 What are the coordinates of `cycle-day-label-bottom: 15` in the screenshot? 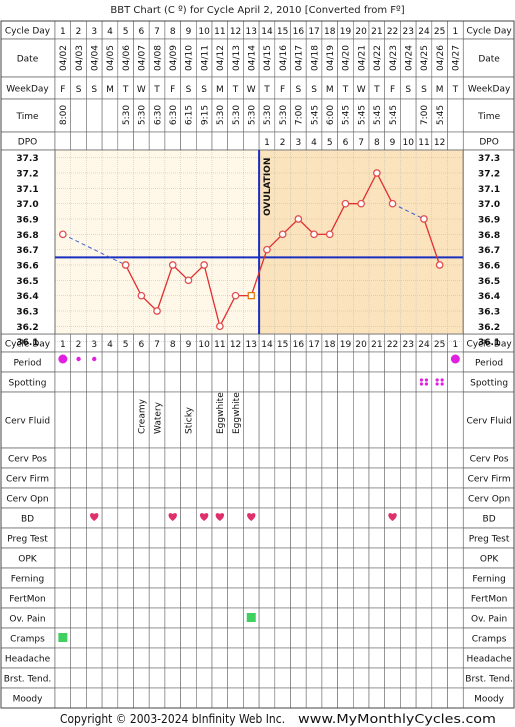 It's located at (282, 345).